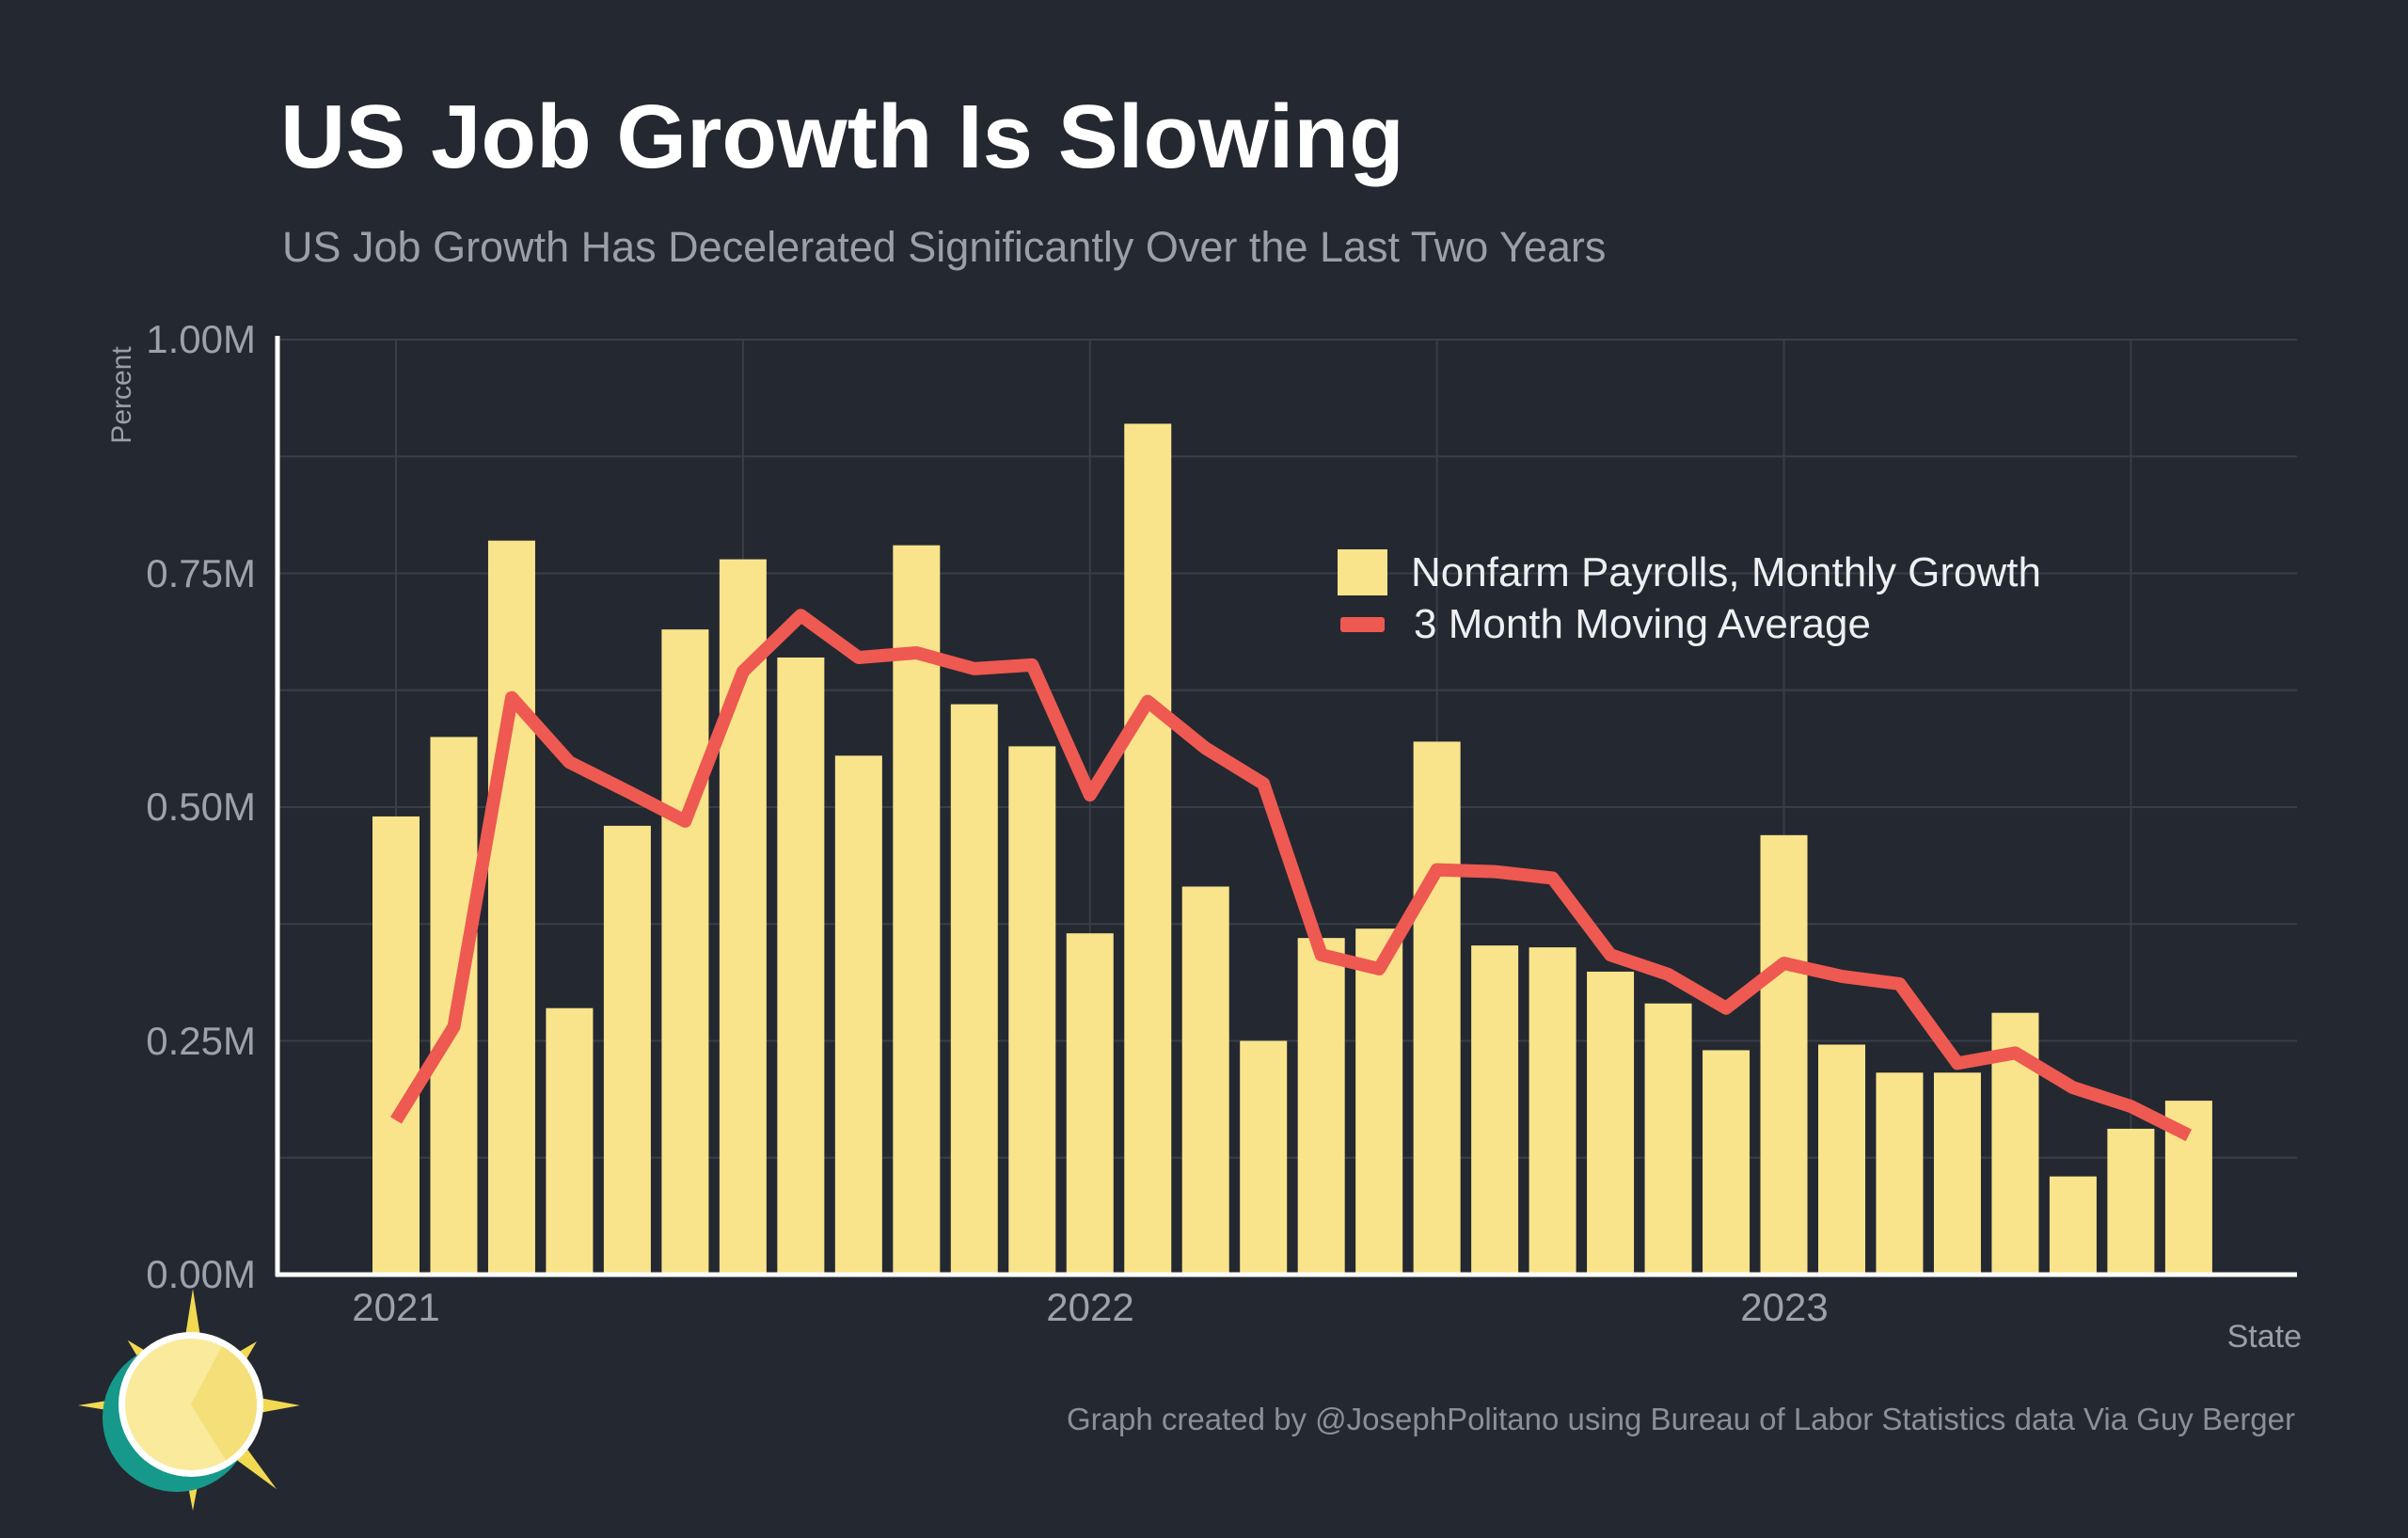 The height and width of the screenshot is (1538, 2408). Describe the element at coordinates (2264, 1337) in the screenshot. I see `x-axis-title: State` at that location.